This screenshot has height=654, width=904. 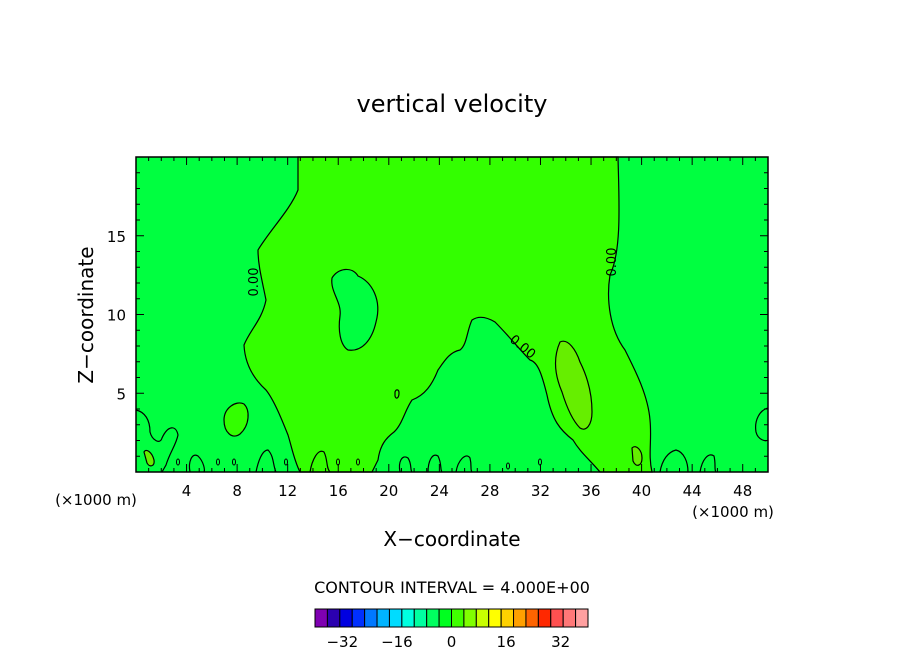 What do you see at coordinates (540, 491) in the screenshot?
I see `x-tick-label: 32` at bounding box center [540, 491].